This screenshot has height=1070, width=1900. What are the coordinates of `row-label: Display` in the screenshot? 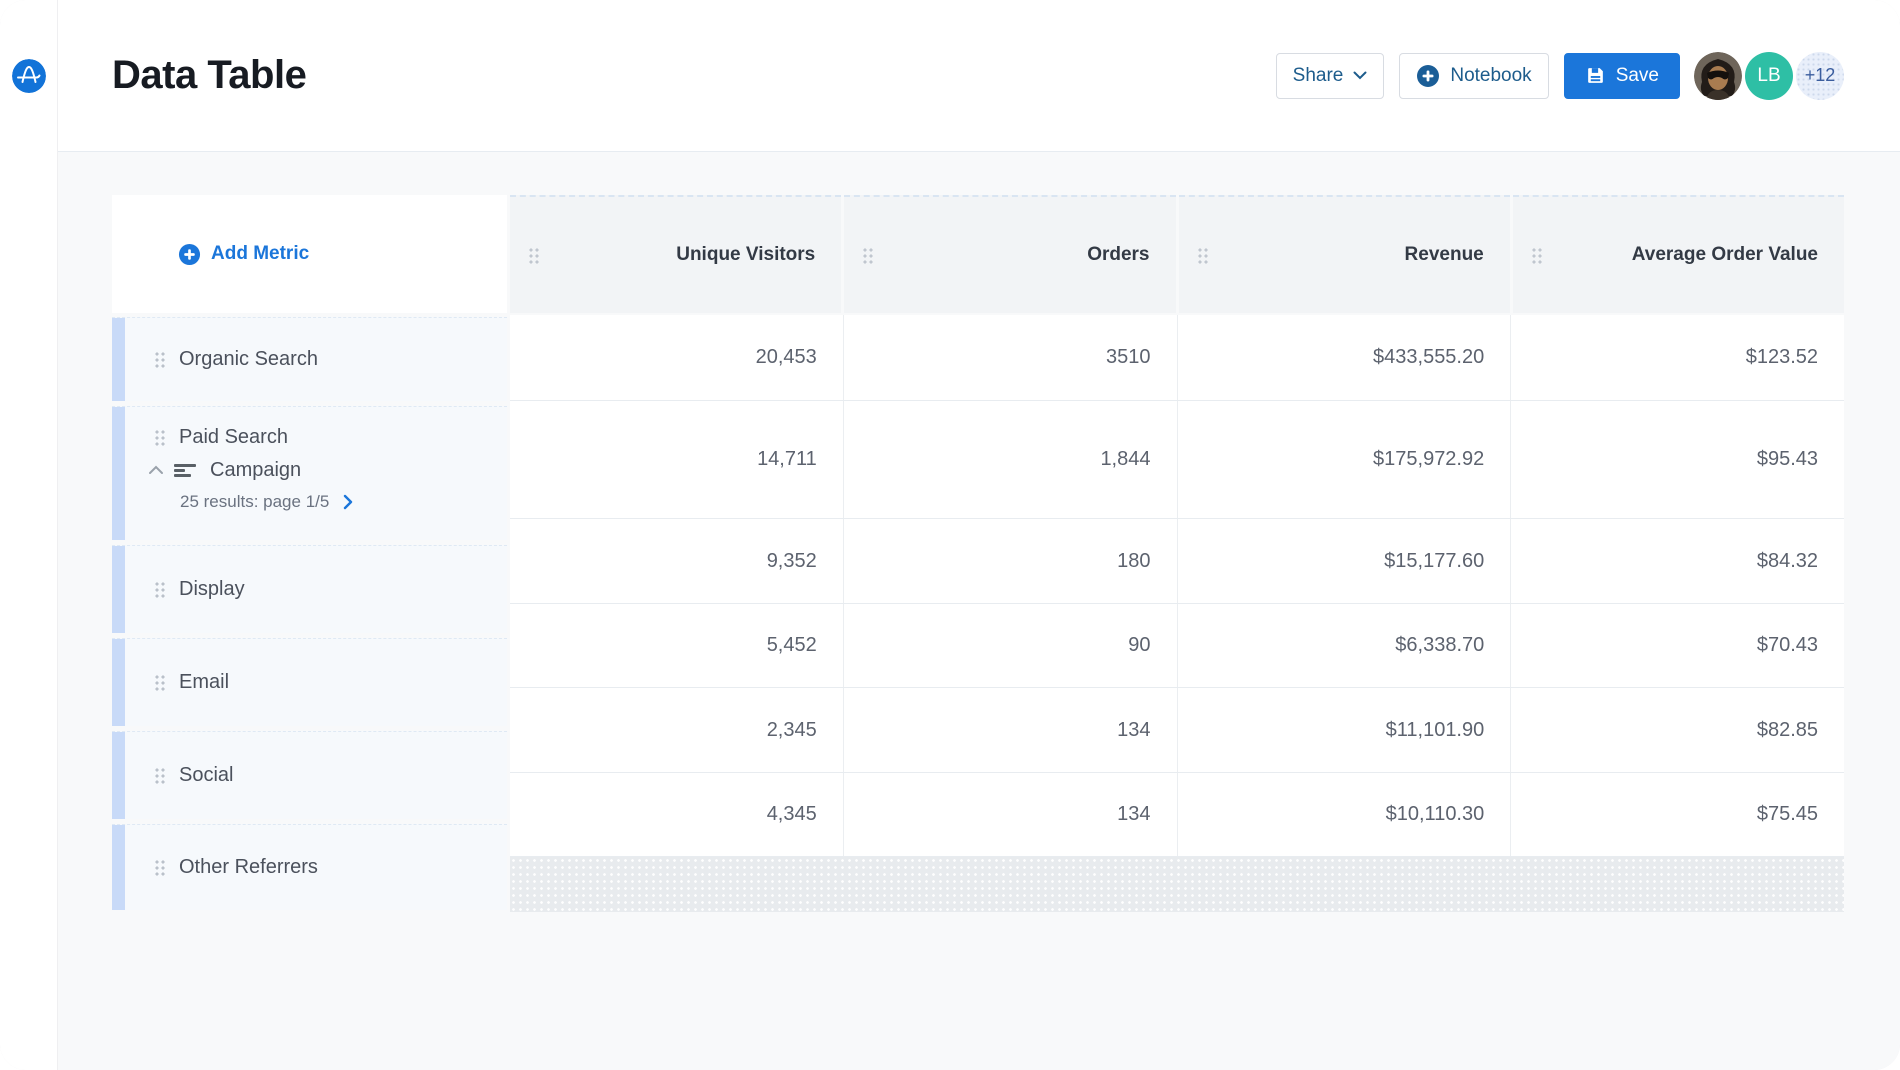 It's located at (212, 589).